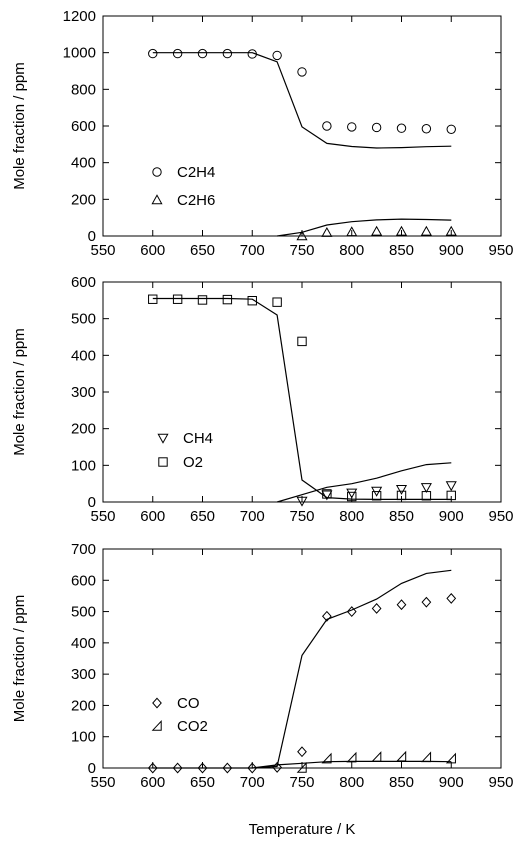 Image resolution: width=518 pixels, height=842 pixels. What do you see at coordinates (302, 829) in the screenshot?
I see `x-axis-title: Temperature / K` at bounding box center [302, 829].